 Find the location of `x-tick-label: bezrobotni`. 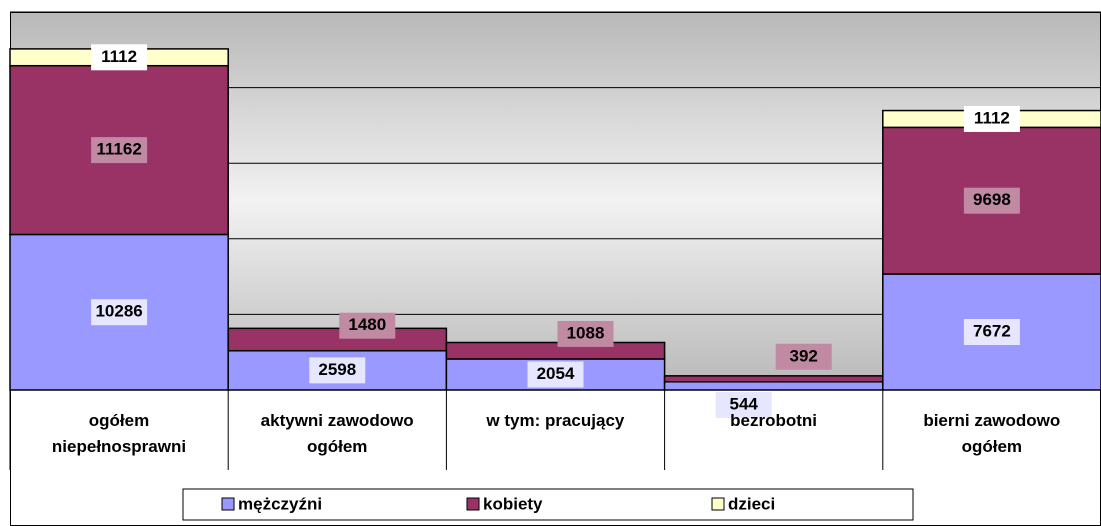

x-tick-label: bezrobotni is located at coordinates (774, 420).